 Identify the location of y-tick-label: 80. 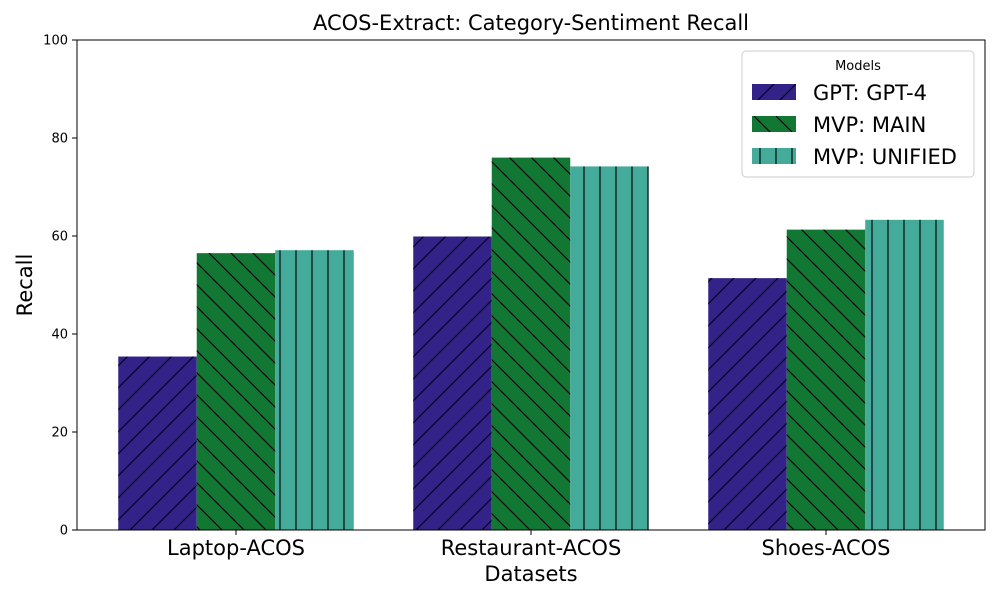
(59, 139).